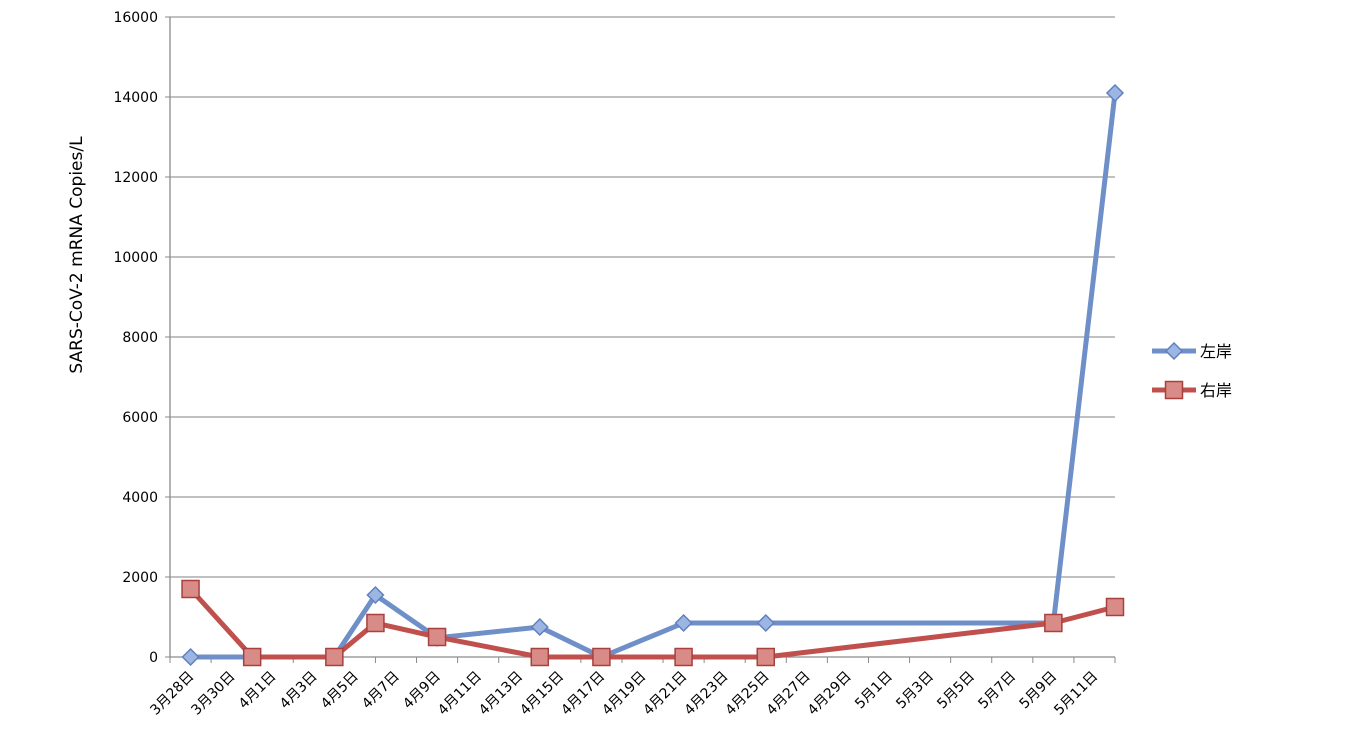 This screenshot has width=1350, height=743. What do you see at coordinates (135, 258) in the screenshot?
I see `y-tick-label: 10000` at bounding box center [135, 258].